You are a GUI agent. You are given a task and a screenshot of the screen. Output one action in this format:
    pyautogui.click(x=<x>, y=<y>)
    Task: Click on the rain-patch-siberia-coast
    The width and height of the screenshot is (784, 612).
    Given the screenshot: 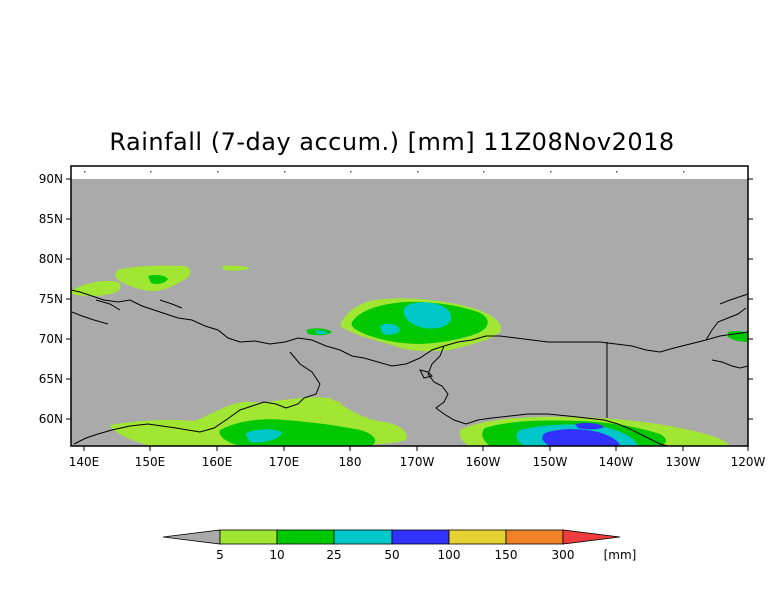 What is the action you would take?
    pyautogui.click(x=96, y=288)
    